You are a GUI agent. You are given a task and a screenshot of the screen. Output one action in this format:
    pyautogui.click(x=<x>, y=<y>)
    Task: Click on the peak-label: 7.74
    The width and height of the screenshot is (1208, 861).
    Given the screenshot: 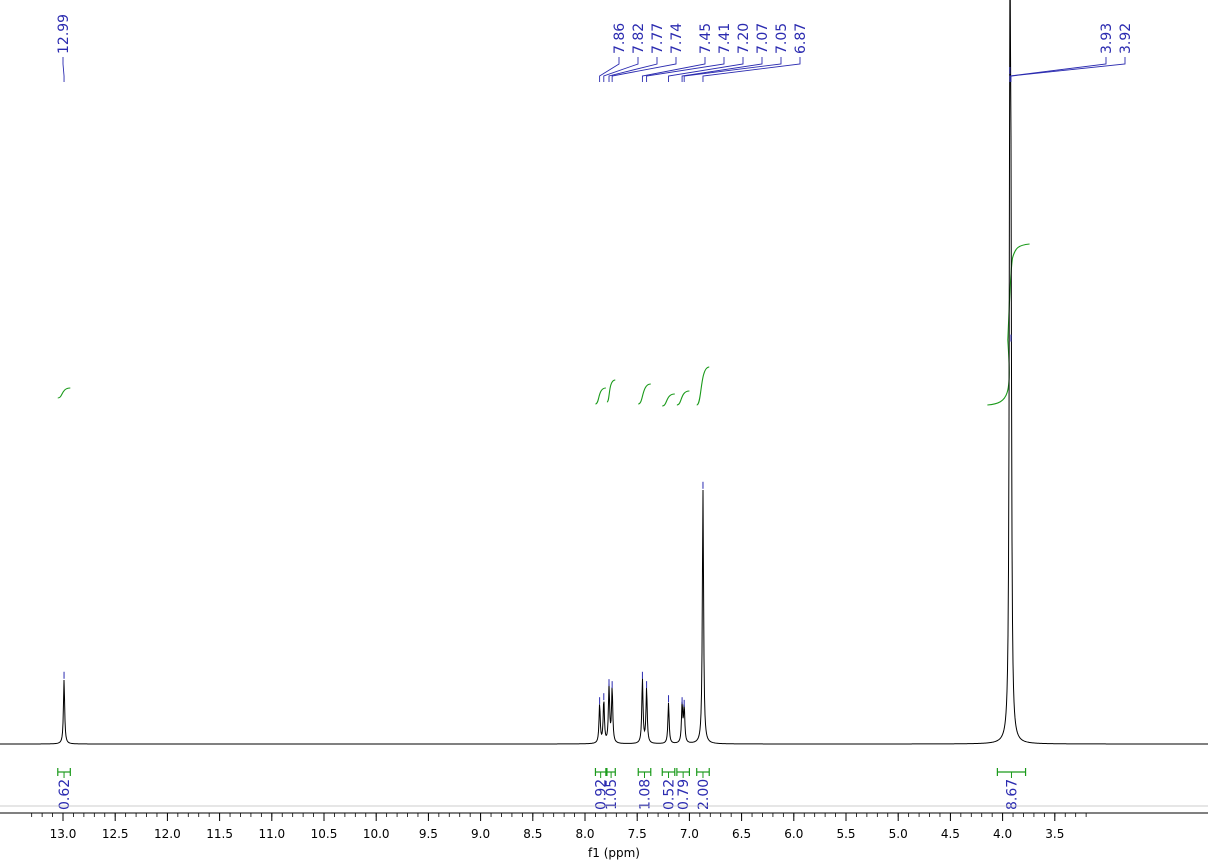 What is the action you would take?
    pyautogui.click(x=677, y=38)
    